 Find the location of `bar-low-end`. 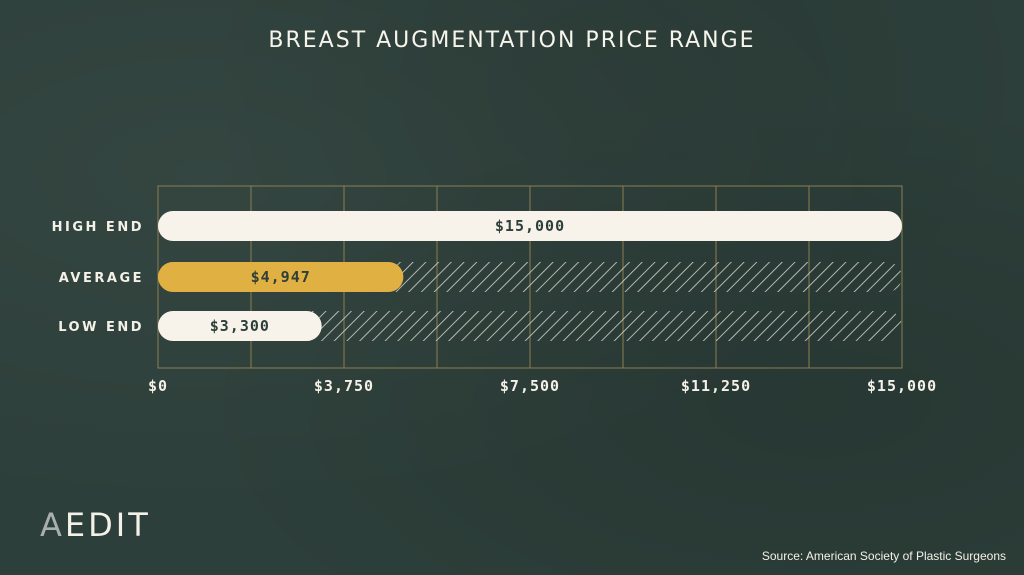

bar-low-end is located at coordinates (240, 326).